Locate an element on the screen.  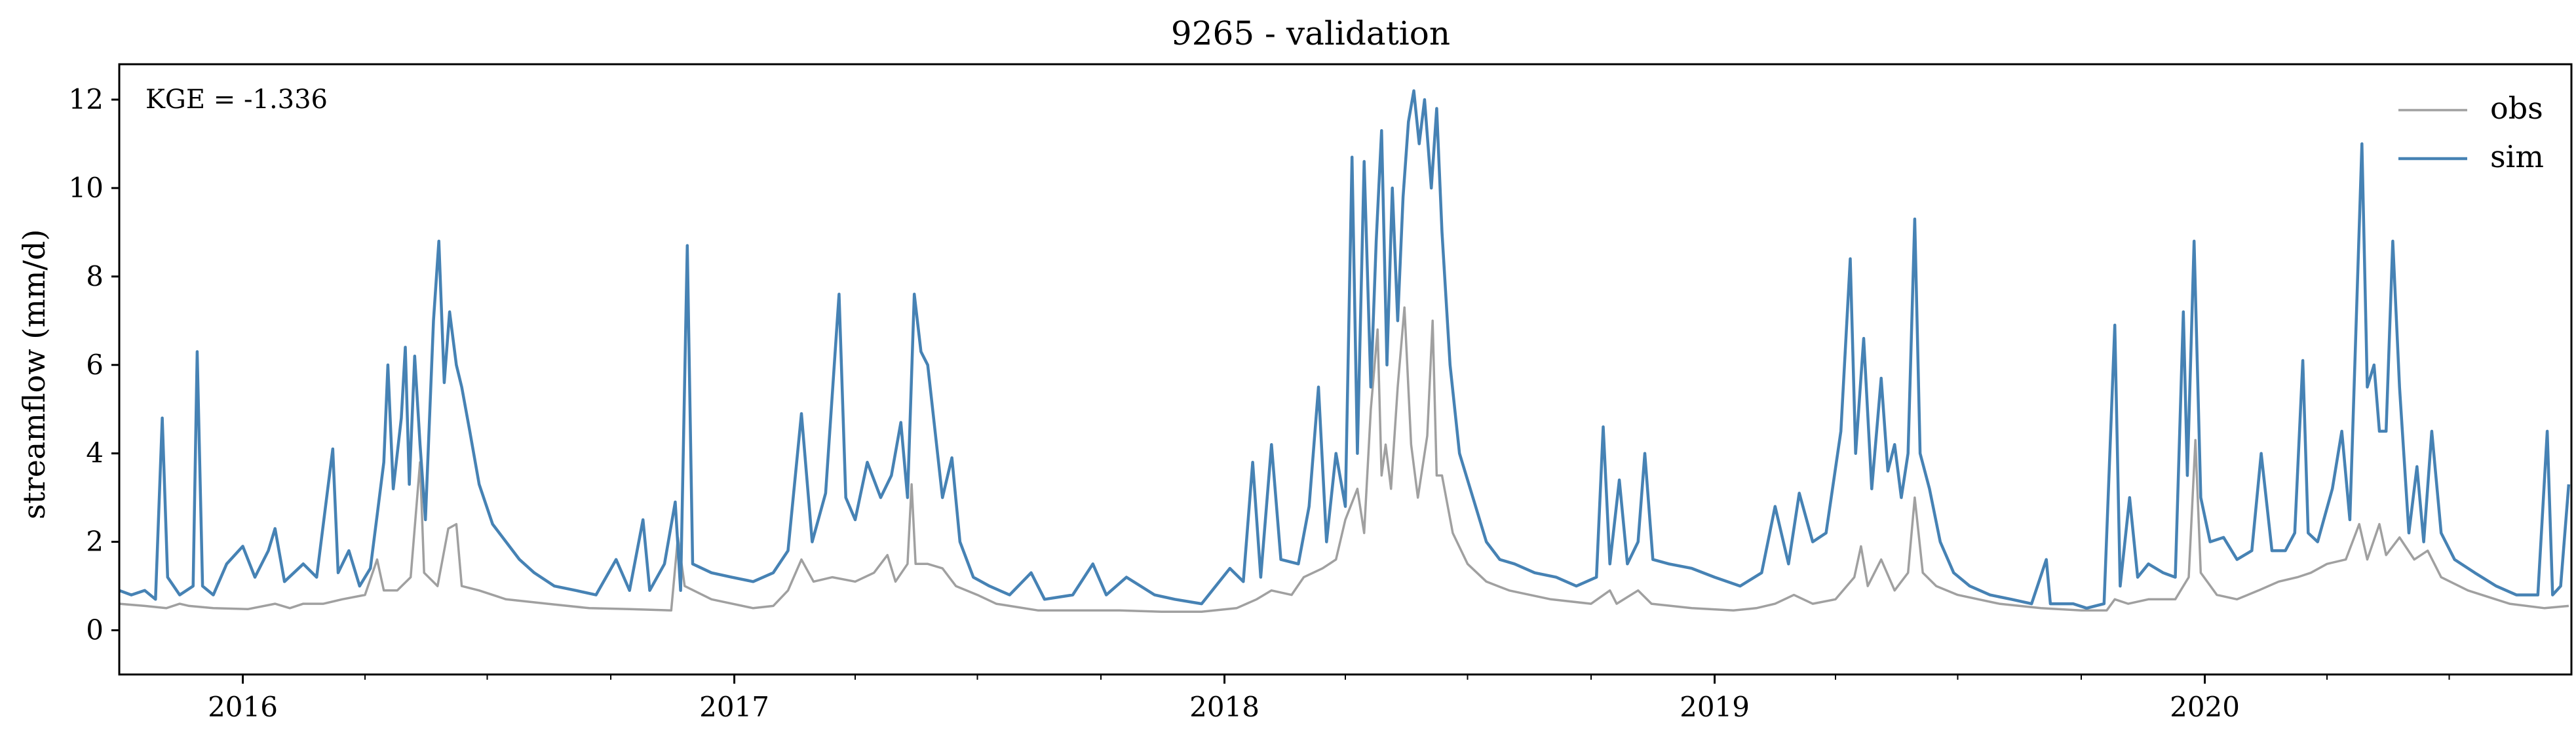
y-ticks: 0 2 4 6 8 10 12 is located at coordinates (94, 364).